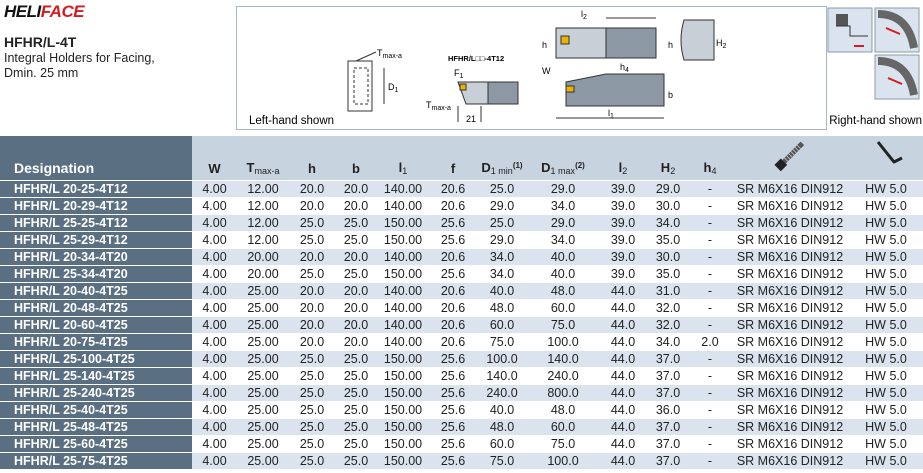 The width and height of the screenshot is (923, 473). What do you see at coordinates (22, 11) in the screenshot?
I see `logo-part: HELI` at bounding box center [22, 11].